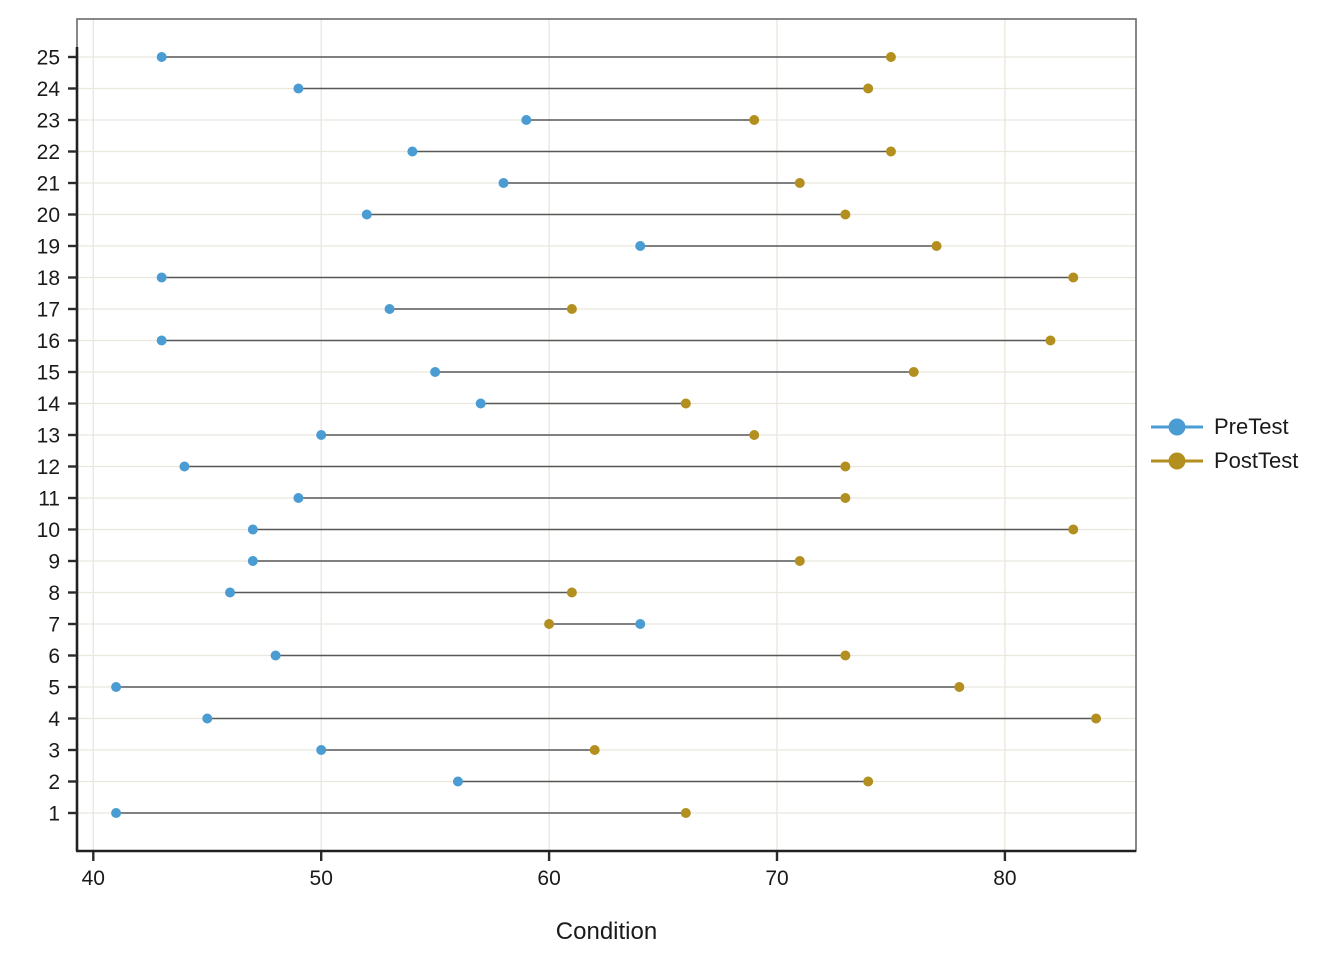  What do you see at coordinates (776, 878) in the screenshot?
I see `x-tick-label: 70` at bounding box center [776, 878].